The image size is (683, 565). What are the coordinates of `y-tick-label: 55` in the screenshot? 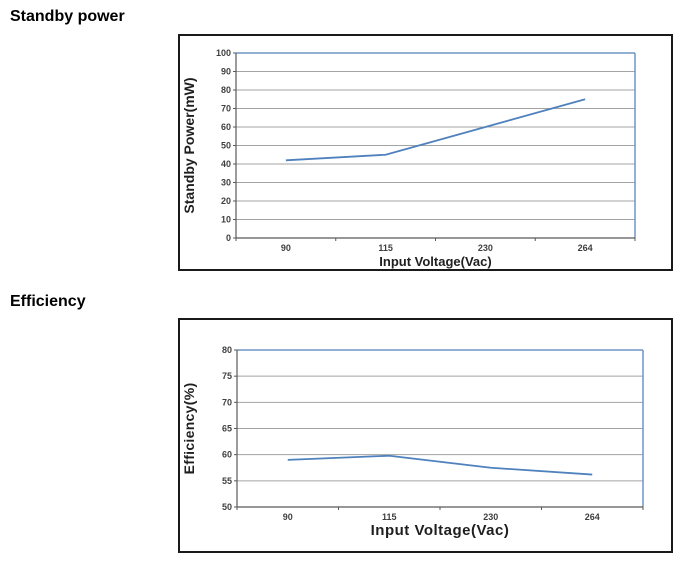 It's located at (227, 481).